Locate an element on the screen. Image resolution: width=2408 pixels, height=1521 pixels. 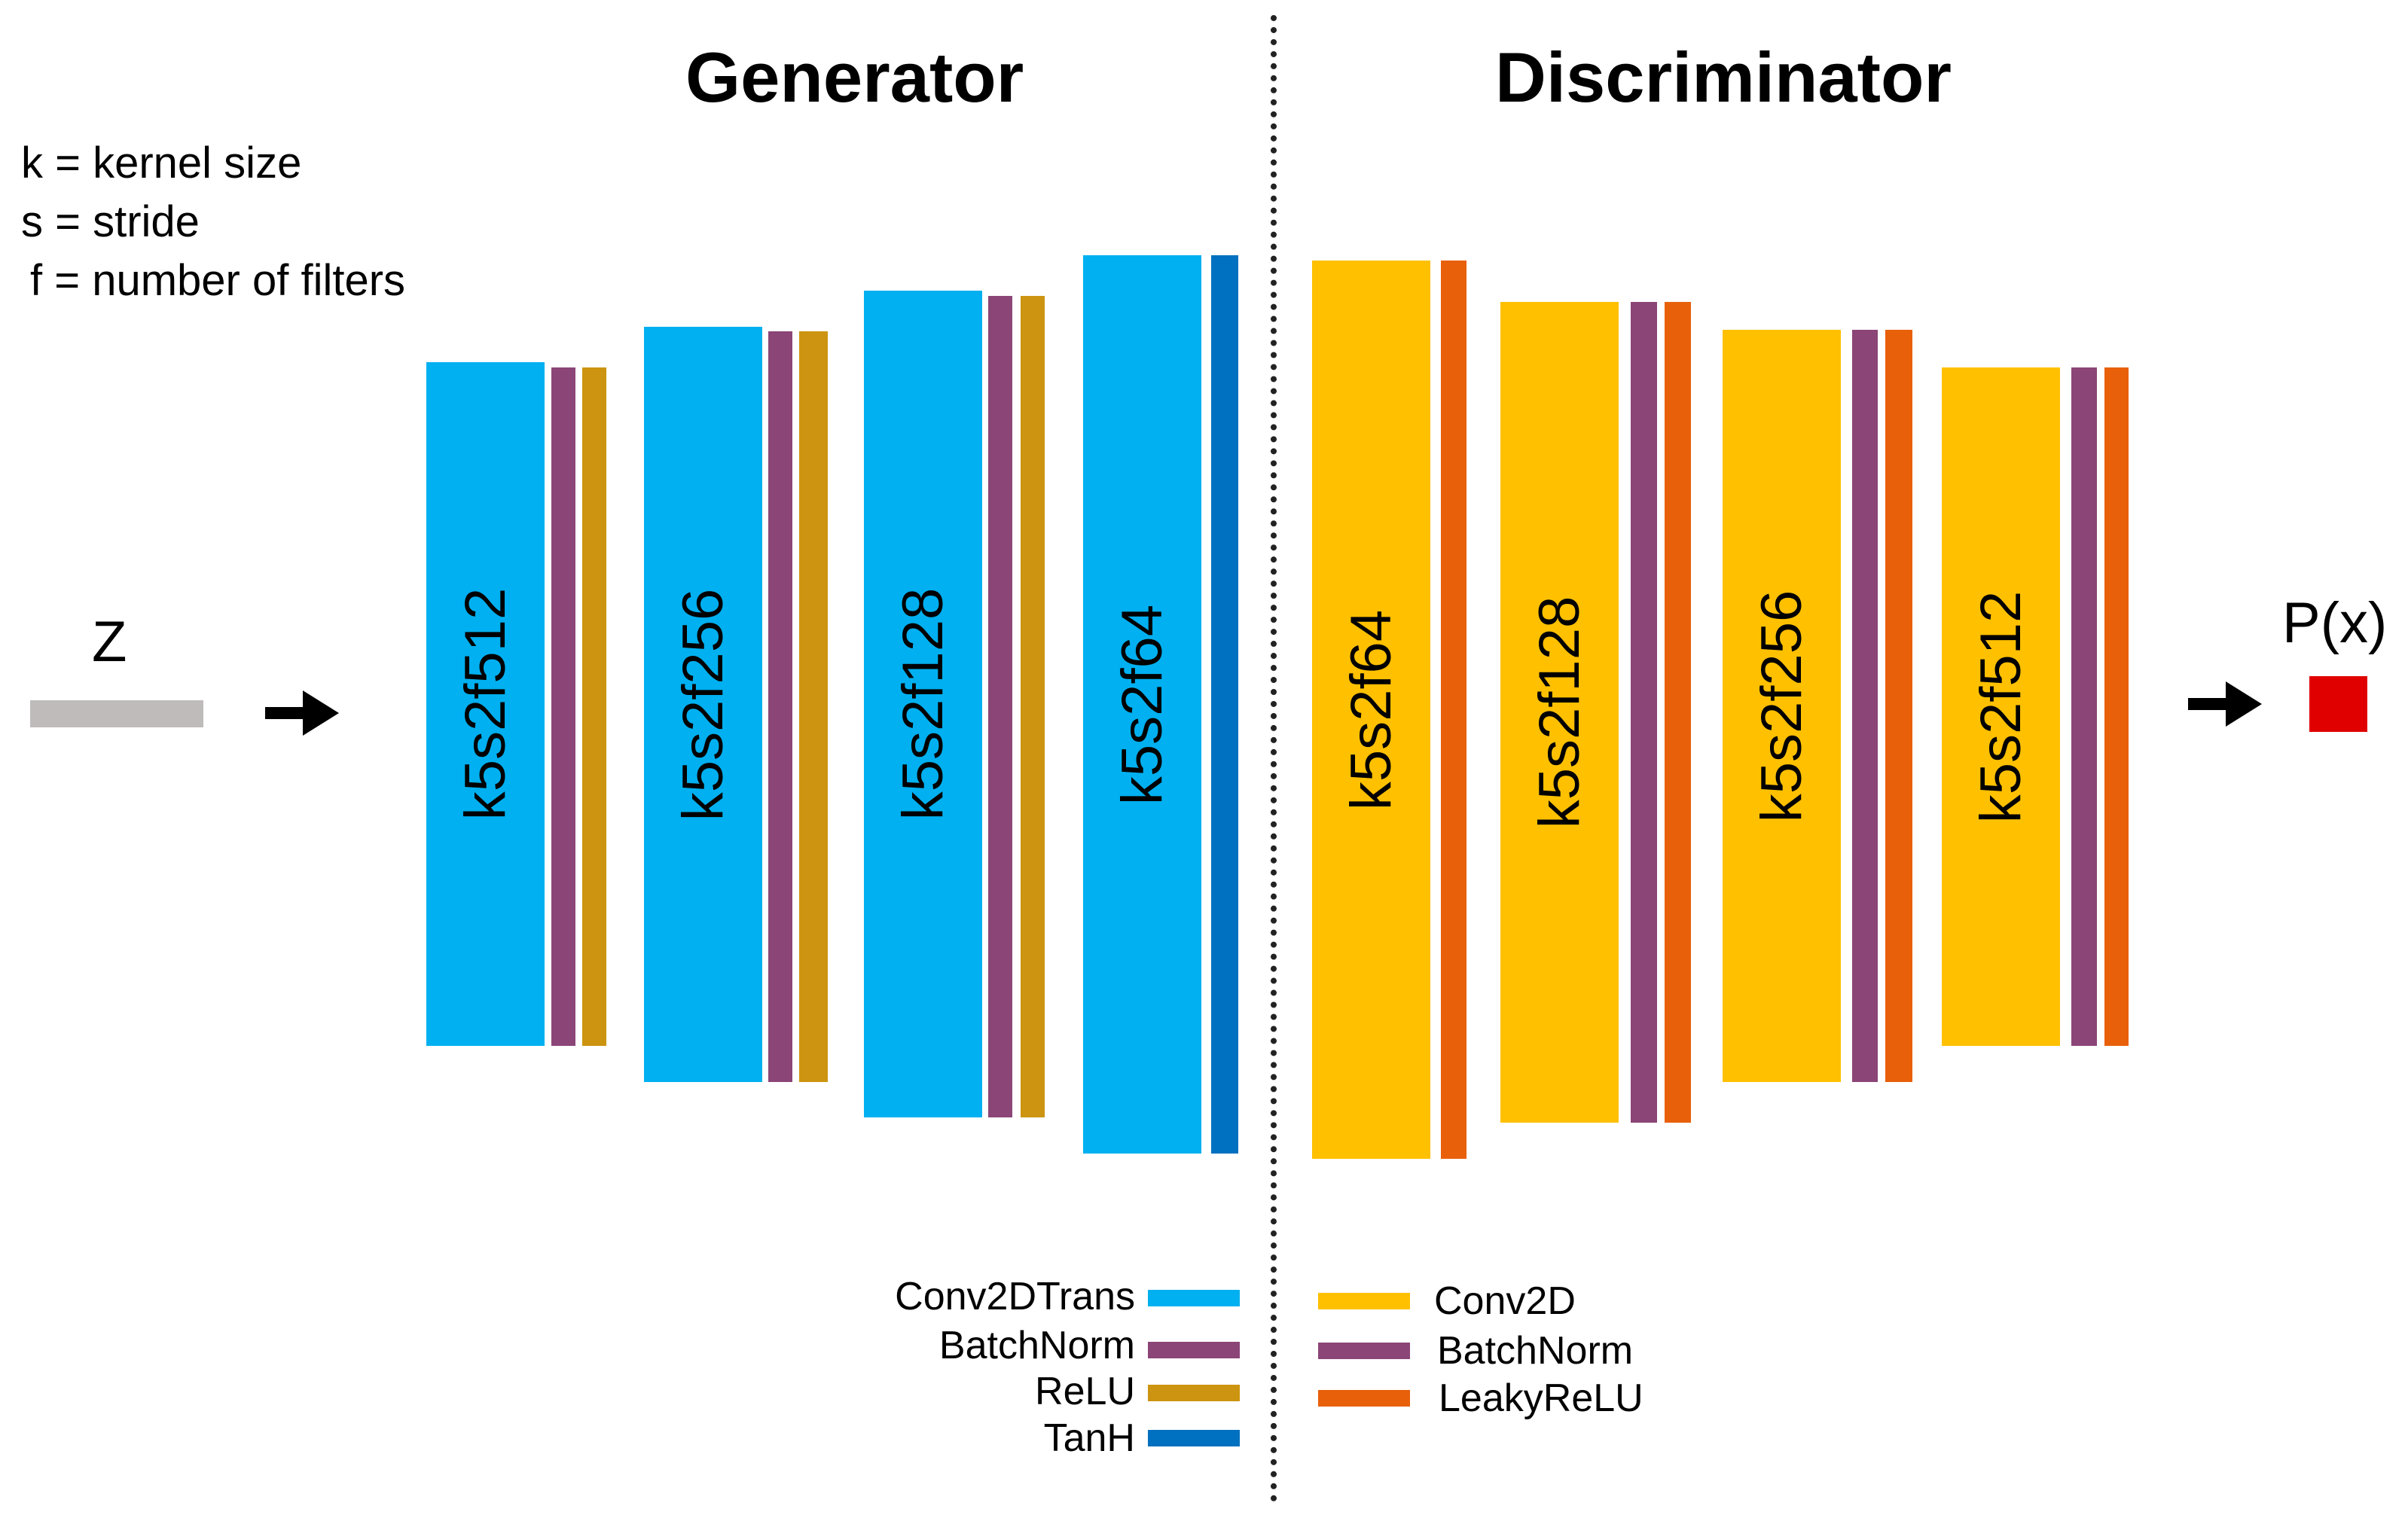
output-probability-box is located at coordinates (2338, 704).